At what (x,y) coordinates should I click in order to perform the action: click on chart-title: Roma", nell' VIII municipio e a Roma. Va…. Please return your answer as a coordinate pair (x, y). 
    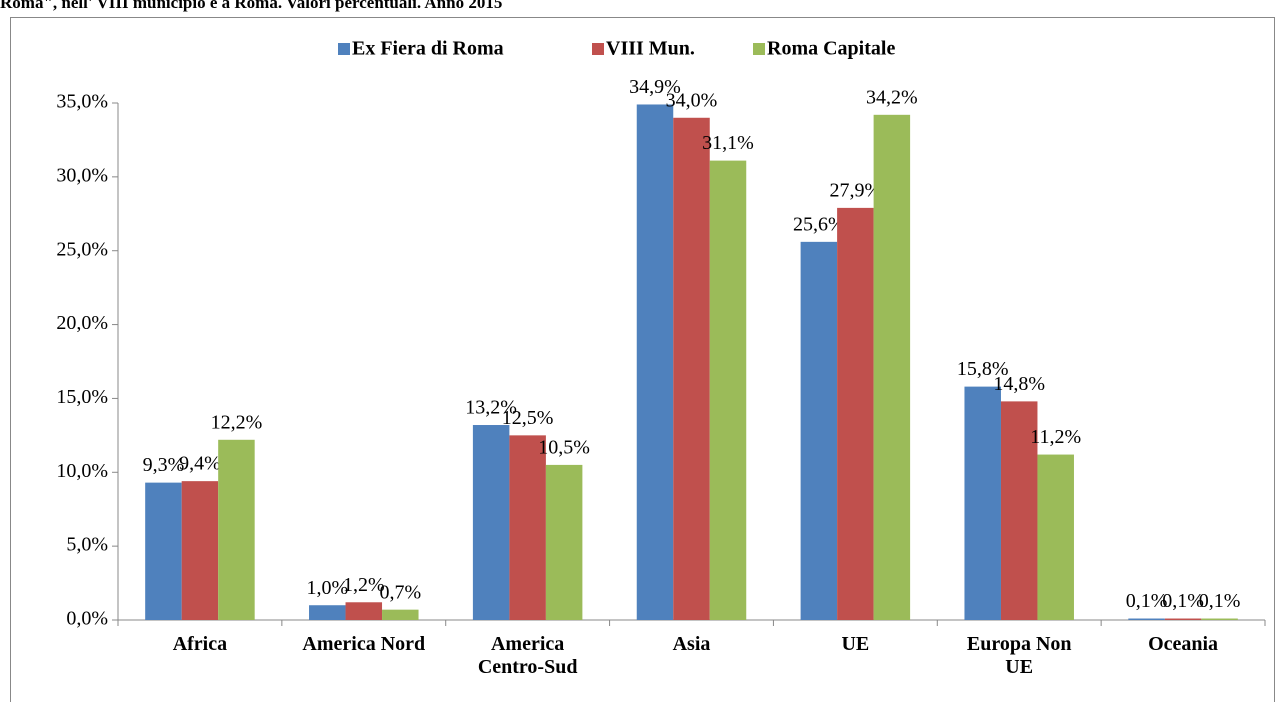
    Looking at the image, I should click on (251, 6).